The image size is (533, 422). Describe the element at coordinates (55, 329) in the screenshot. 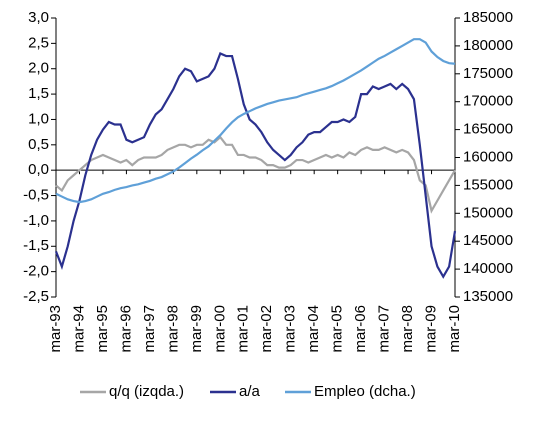

I see `x-tick-label: mar-93` at that location.